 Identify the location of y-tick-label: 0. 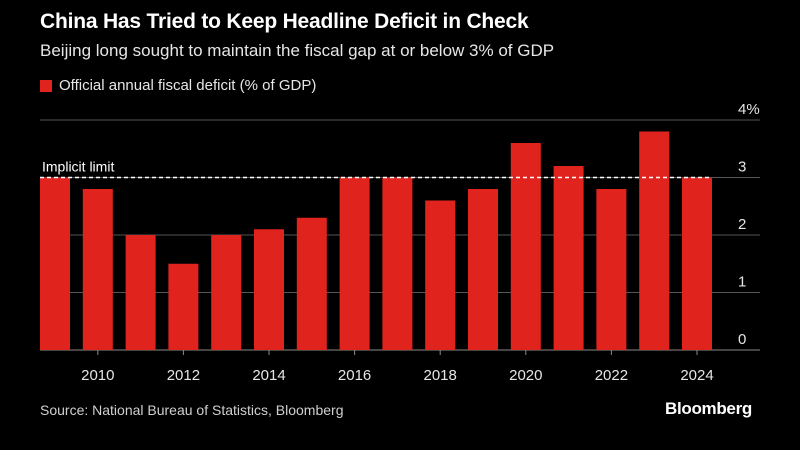
(742, 339).